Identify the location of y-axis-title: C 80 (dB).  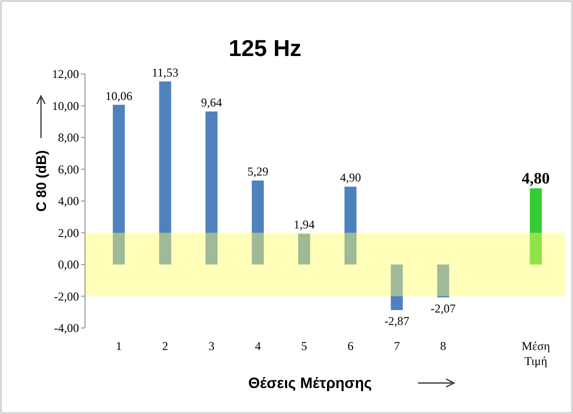
(41, 181).